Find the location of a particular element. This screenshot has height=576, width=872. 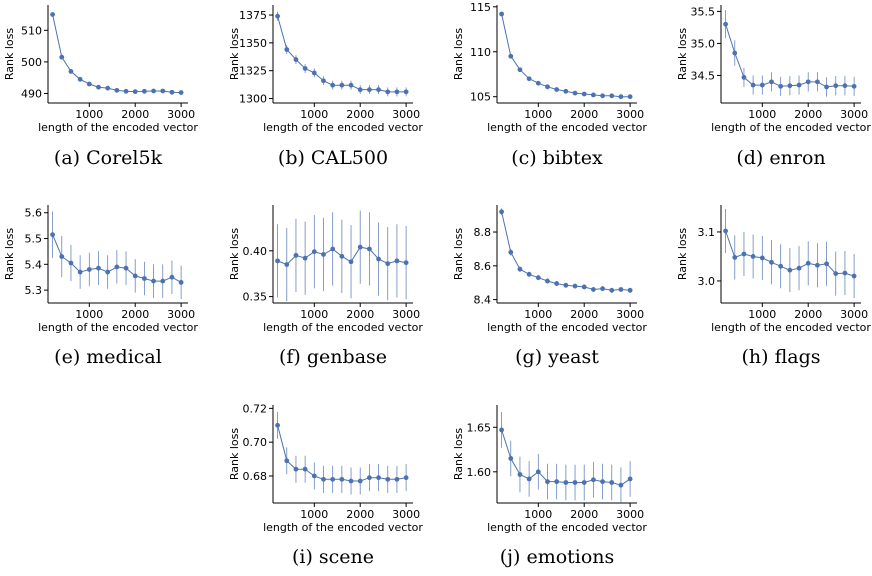

y-tick-label: 1.65 is located at coordinates (479, 427).